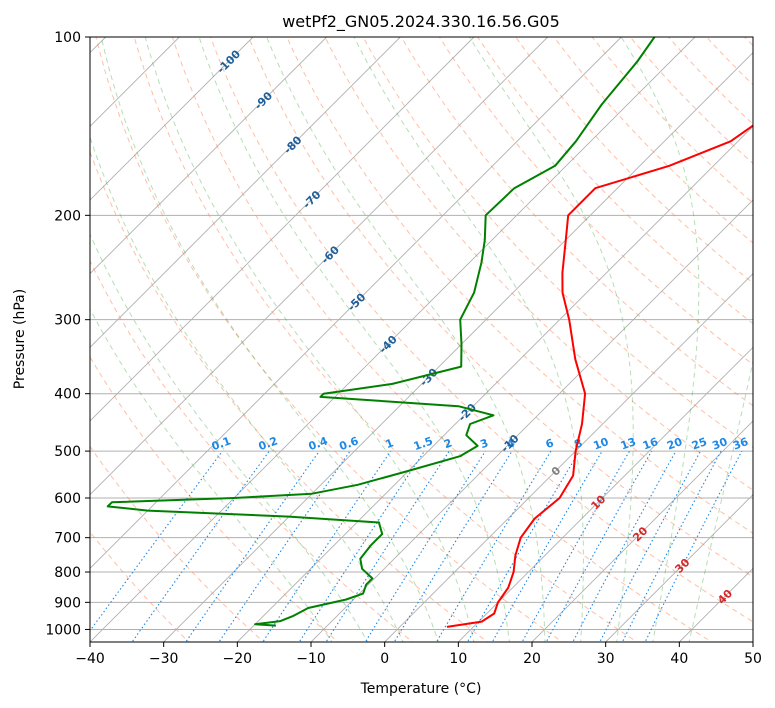 The height and width of the screenshot is (708, 775). I want to click on y-tick-label: 500, so click(67, 452).